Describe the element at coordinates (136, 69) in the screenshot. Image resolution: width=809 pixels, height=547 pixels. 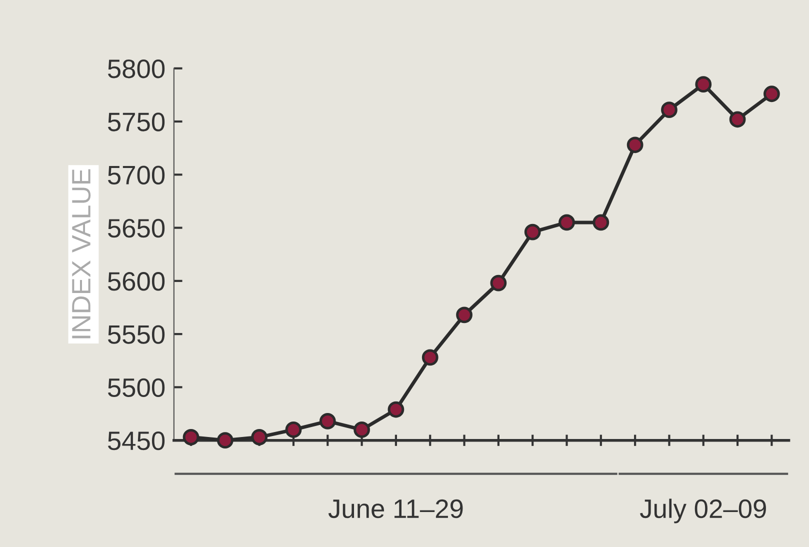
I see `y-tick-label: 5800` at that location.